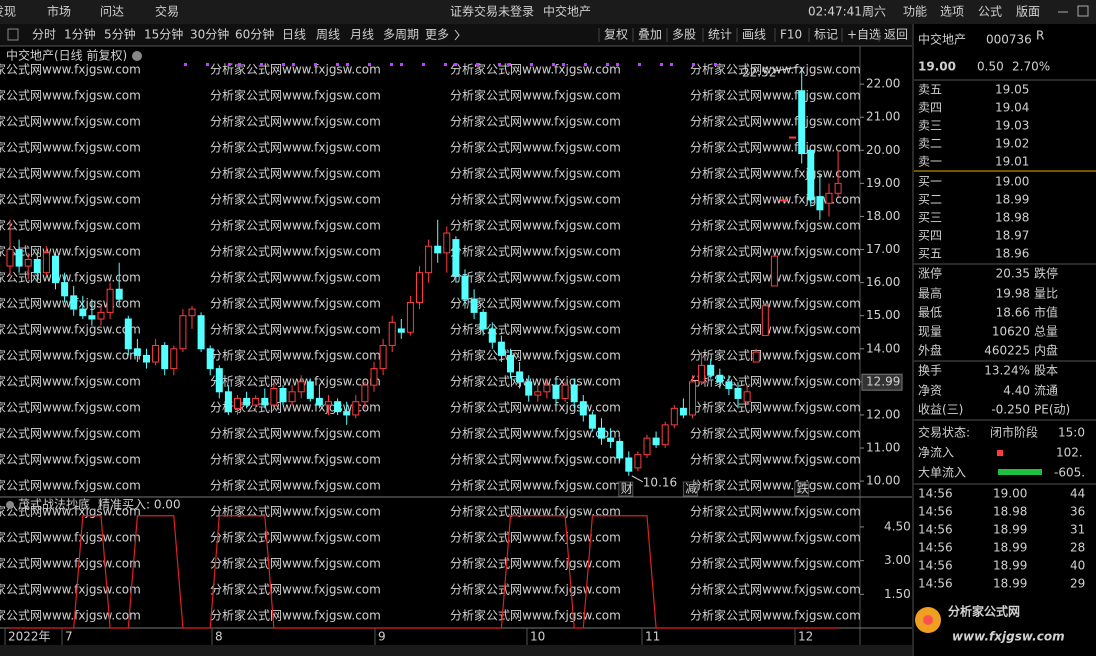  Describe the element at coordinates (1031, 67) in the screenshot. I see `change-pct: 2.70%` at that location.